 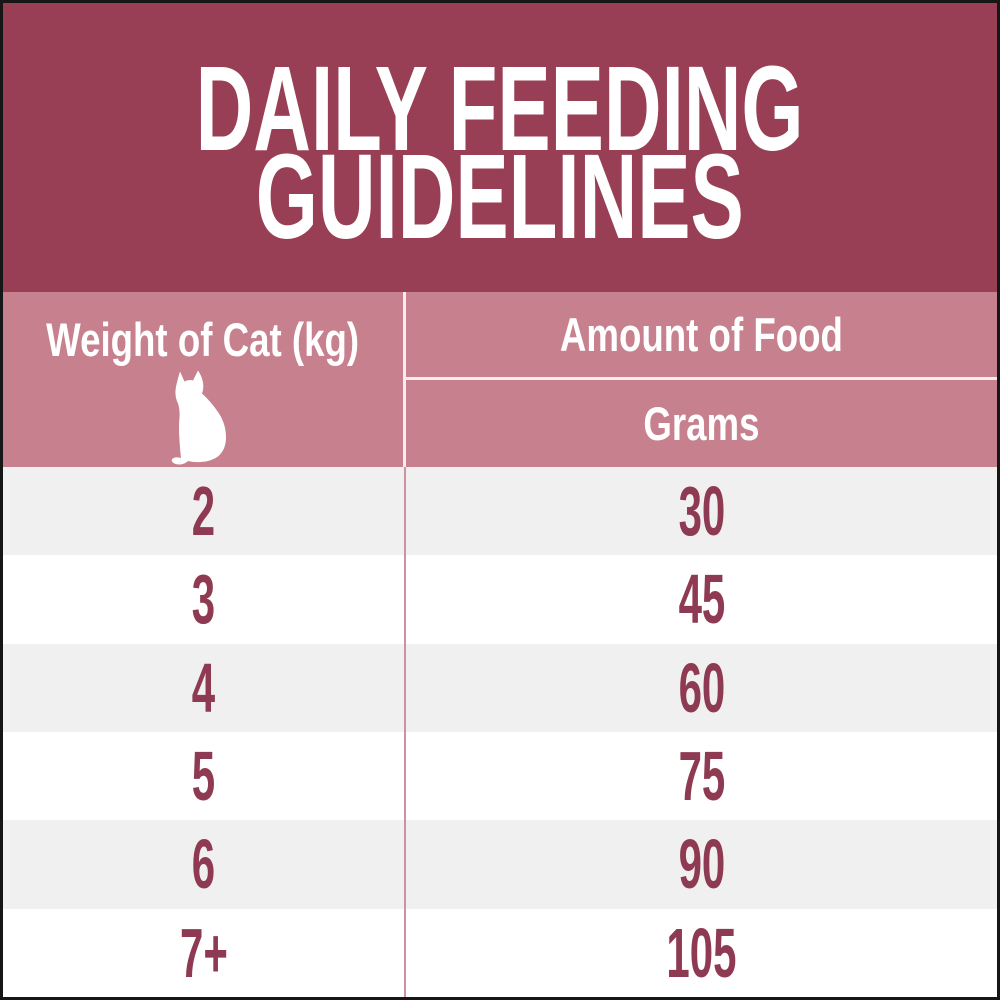 I want to click on weight-cell: 3, so click(x=203, y=599).